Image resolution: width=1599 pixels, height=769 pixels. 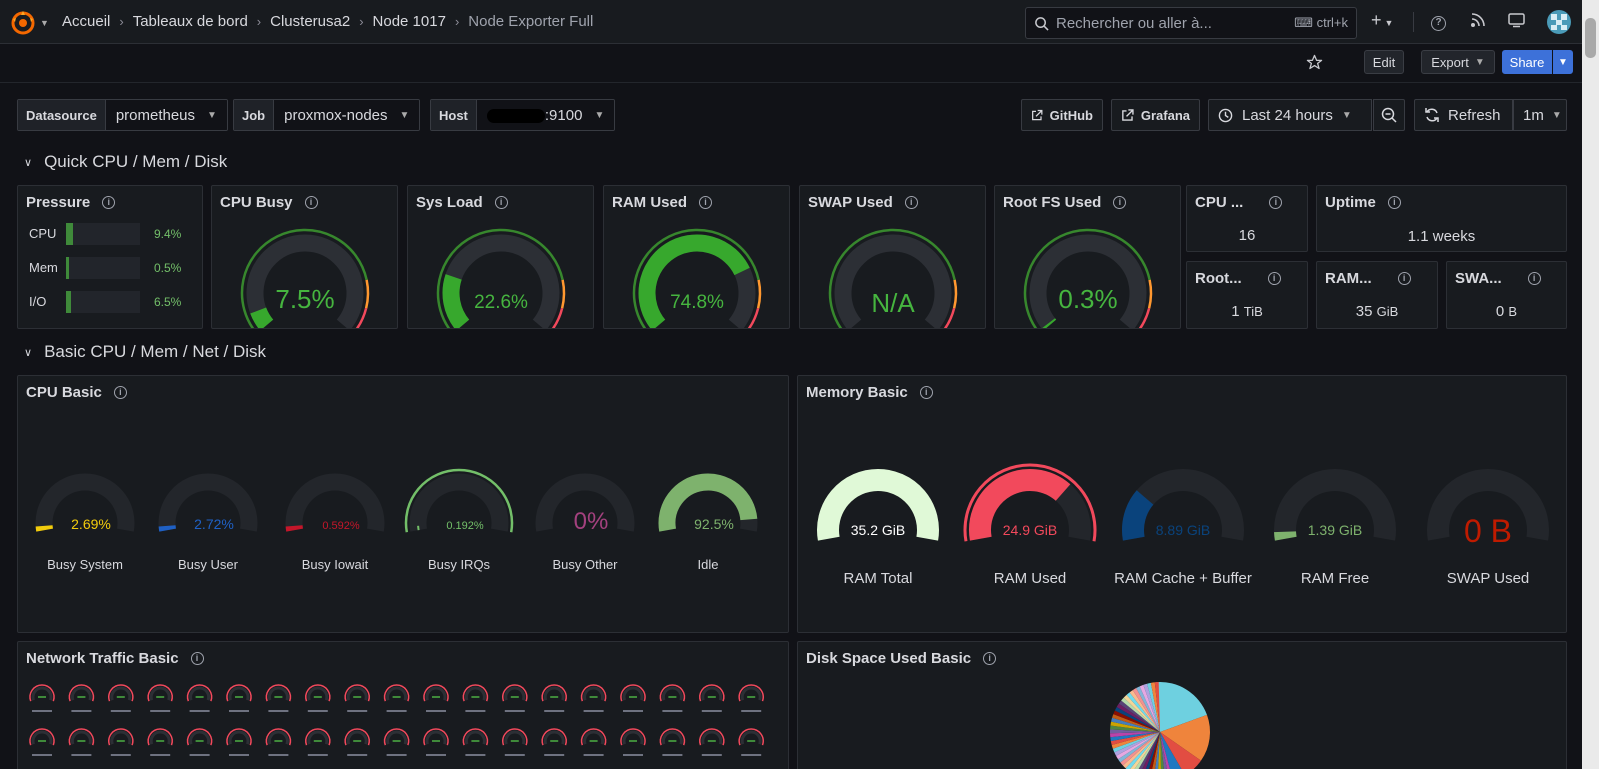 What do you see at coordinates (1225, 115) in the screenshot?
I see `clock-icon` at bounding box center [1225, 115].